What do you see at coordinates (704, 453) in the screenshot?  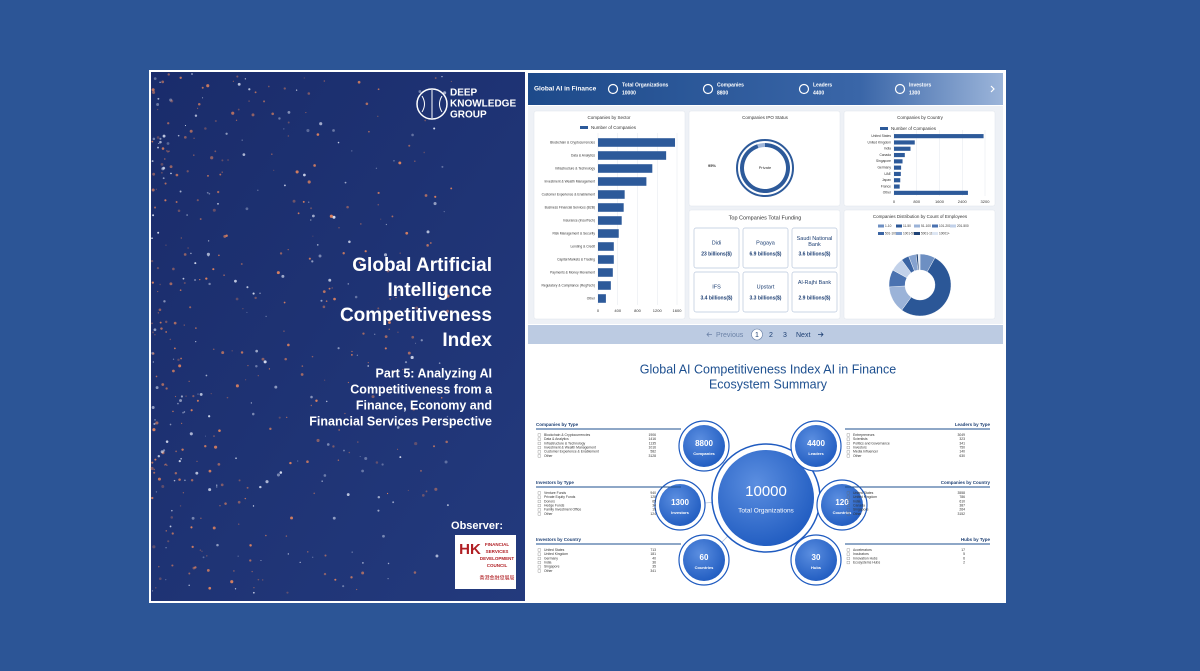 I see `node-label: Companies` at bounding box center [704, 453].